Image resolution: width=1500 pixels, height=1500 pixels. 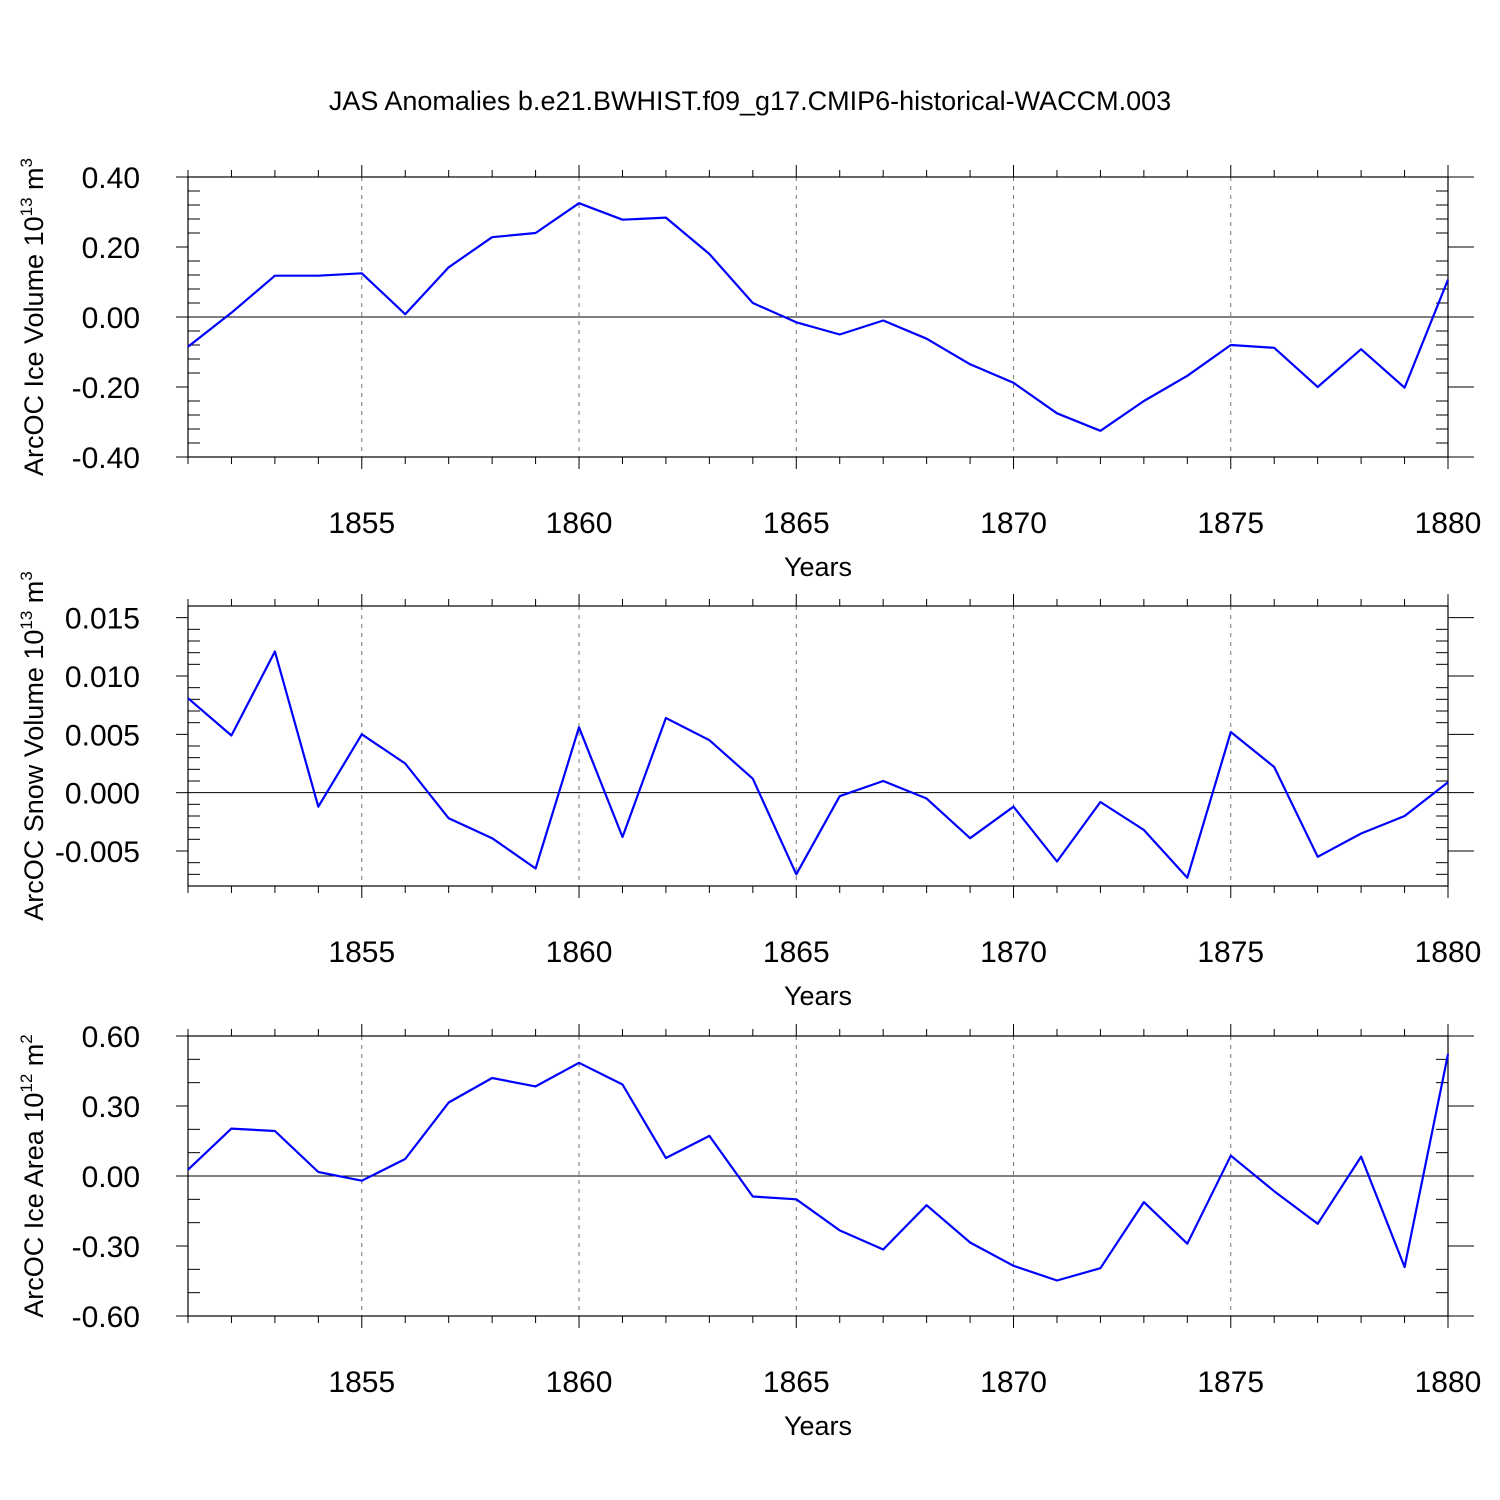 I want to click on ice-area-y-tick-label: 0.00, so click(x=111, y=1177).